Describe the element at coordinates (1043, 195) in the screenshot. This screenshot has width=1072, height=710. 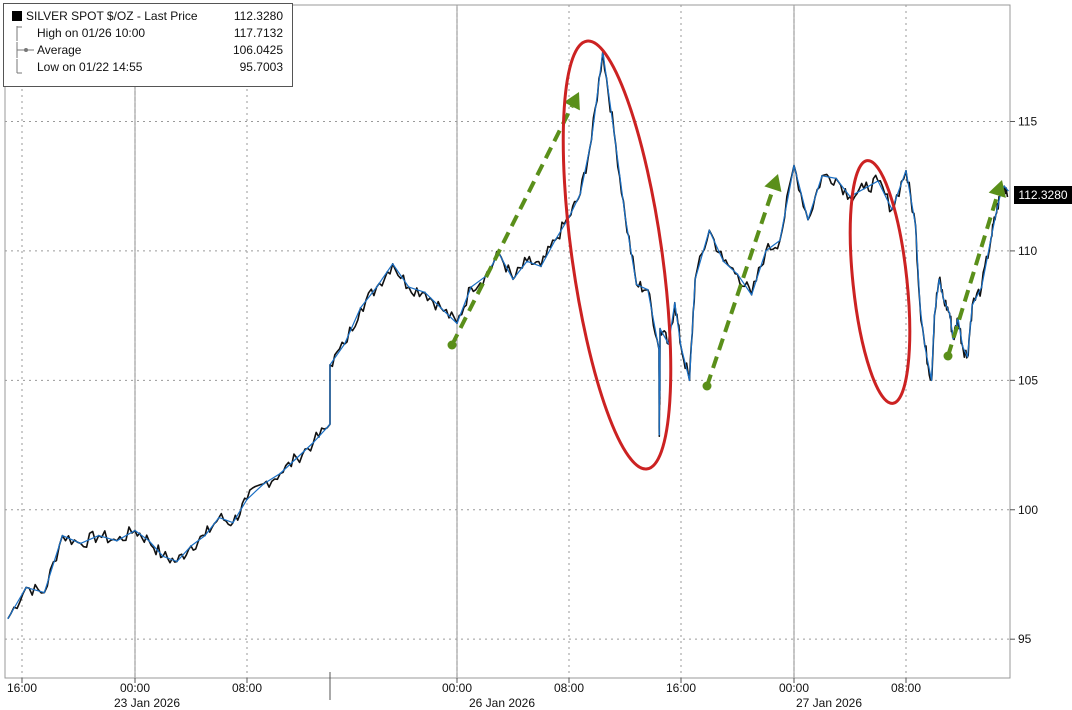
I see `last-price-tag: 112.3280` at that location.